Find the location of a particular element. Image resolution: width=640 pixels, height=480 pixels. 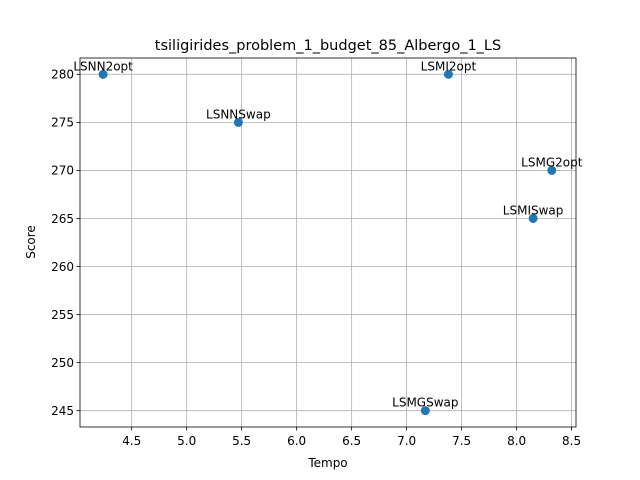

y-tick-label: 270 is located at coordinates (62, 171).